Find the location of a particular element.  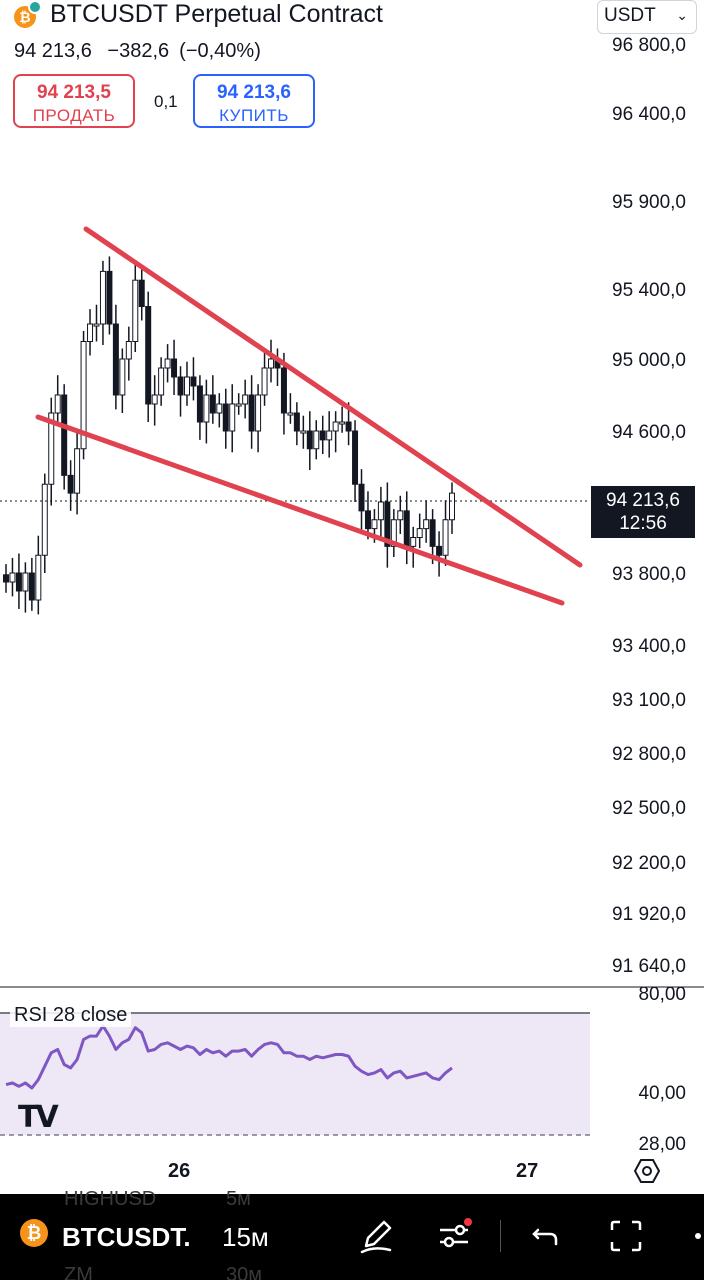

pen-drawing-icon is located at coordinates (376, 1236).